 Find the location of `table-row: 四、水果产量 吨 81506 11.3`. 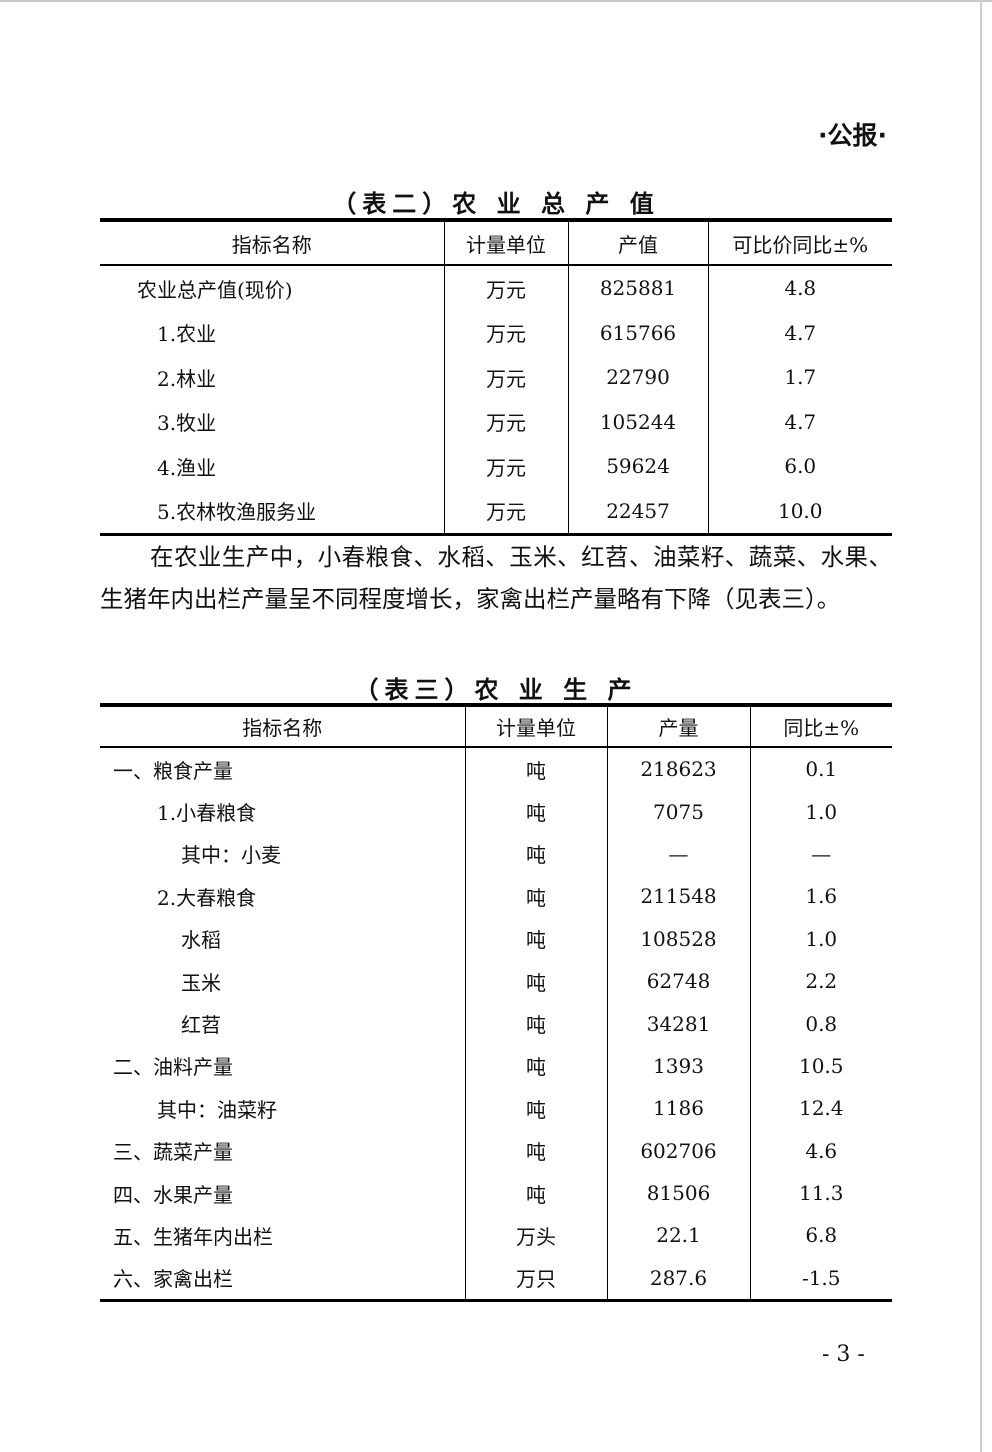

table-row: 四、水果产量 吨 81506 11.3 is located at coordinates (496, 1193).